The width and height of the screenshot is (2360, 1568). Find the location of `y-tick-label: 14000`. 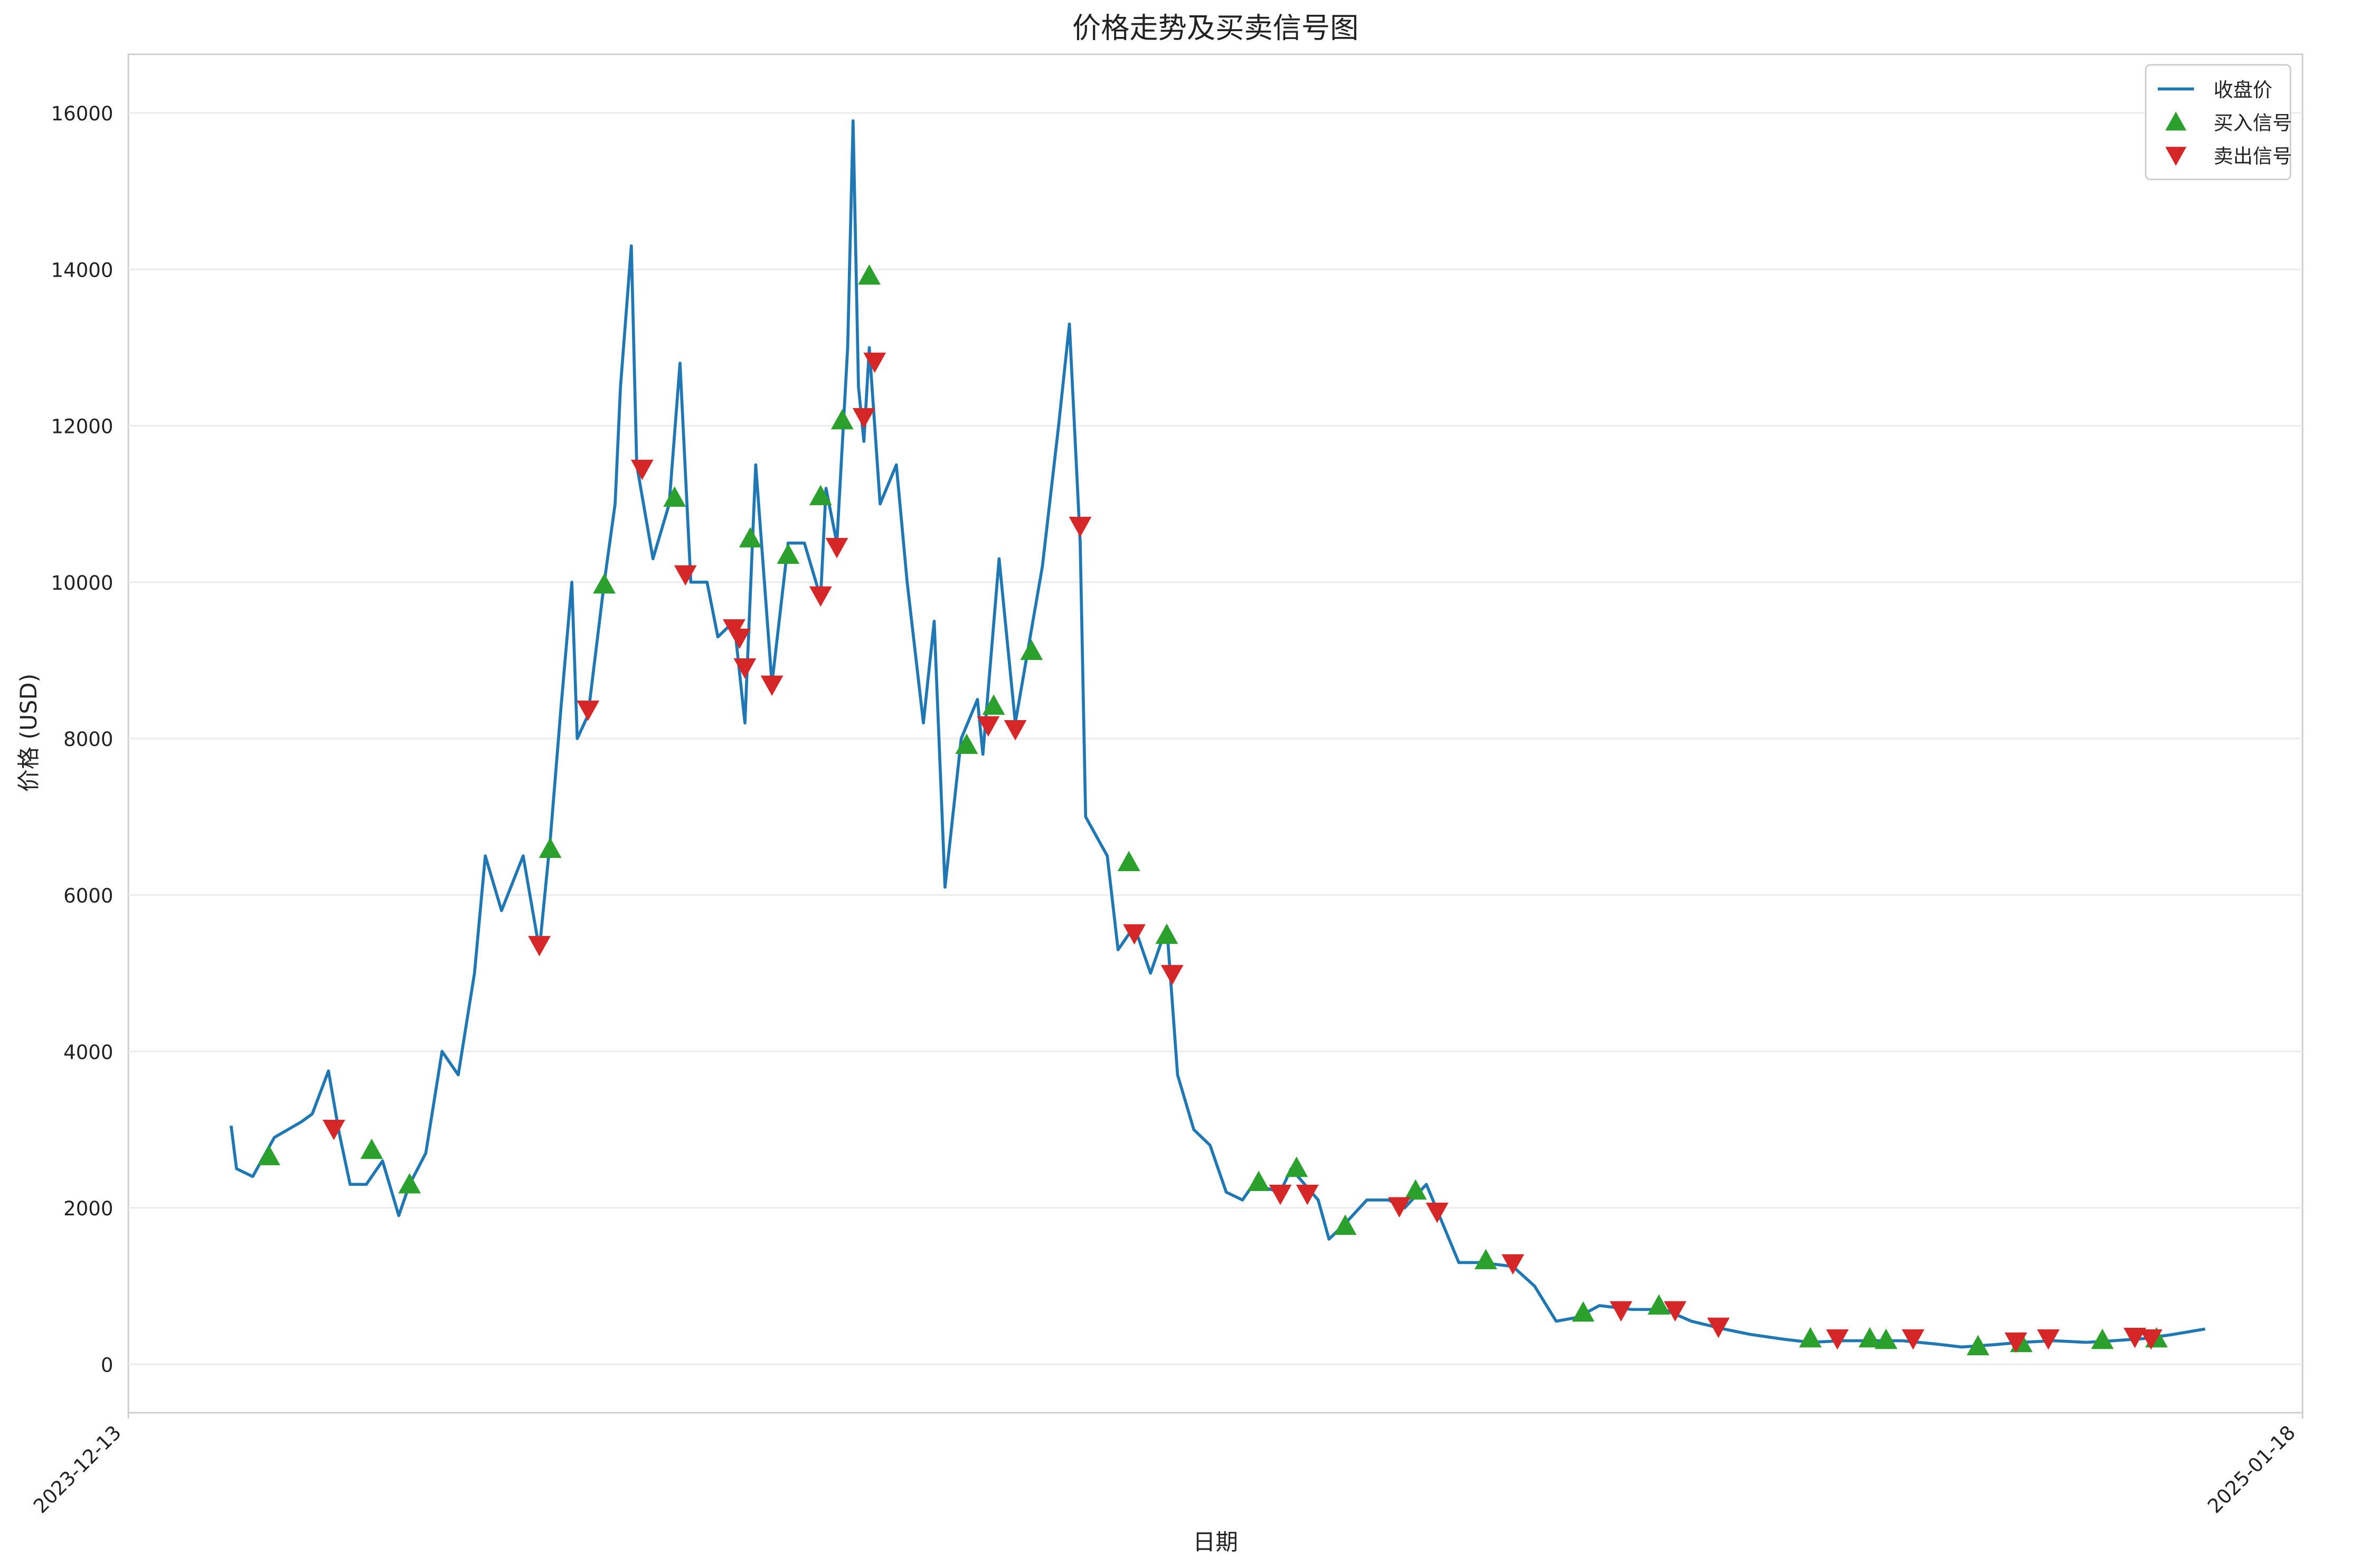

y-tick-label: 14000 is located at coordinates (82, 270).